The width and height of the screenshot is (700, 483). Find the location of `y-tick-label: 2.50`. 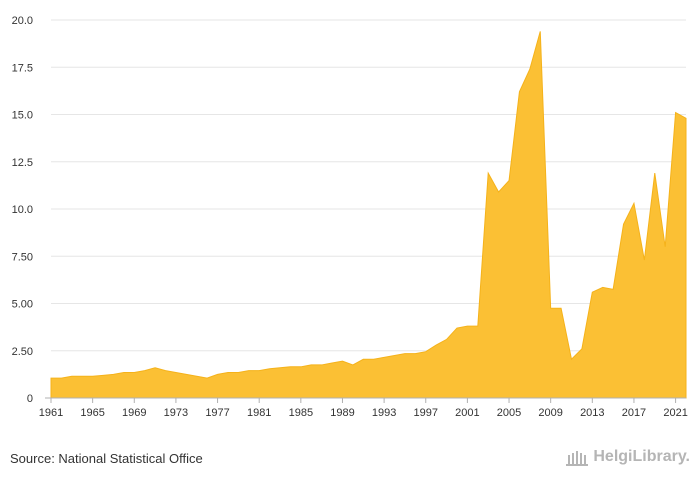

y-tick-label: 2.50 is located at coordinates (22, 352).